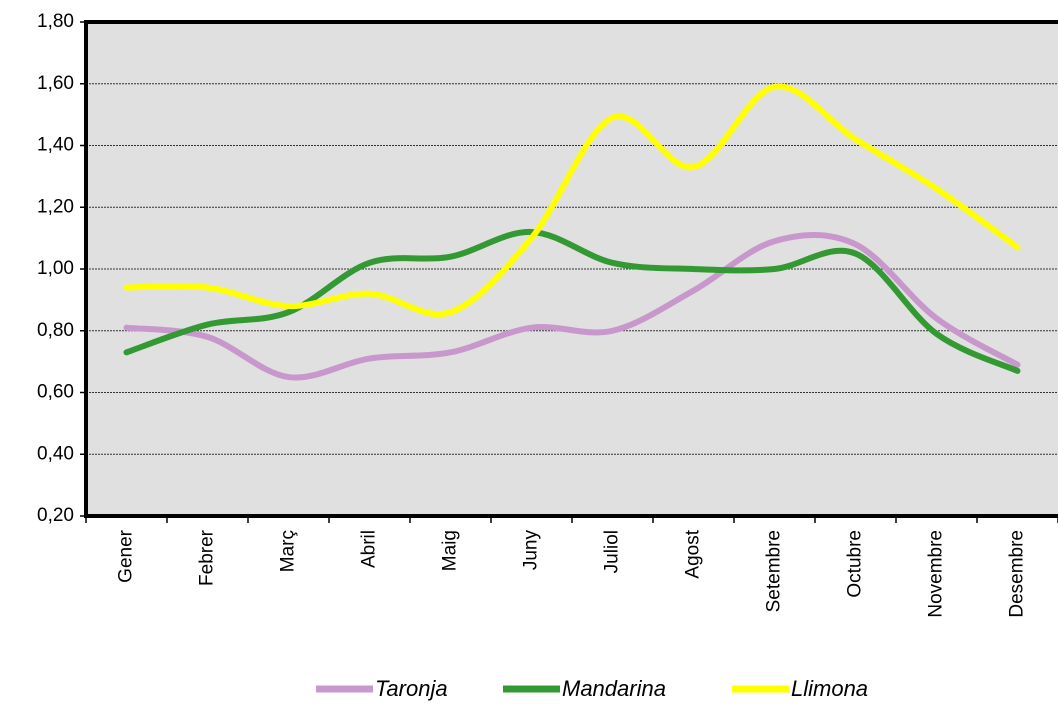  I want to click on y-tick-label: 1,00, so click(55, 268).